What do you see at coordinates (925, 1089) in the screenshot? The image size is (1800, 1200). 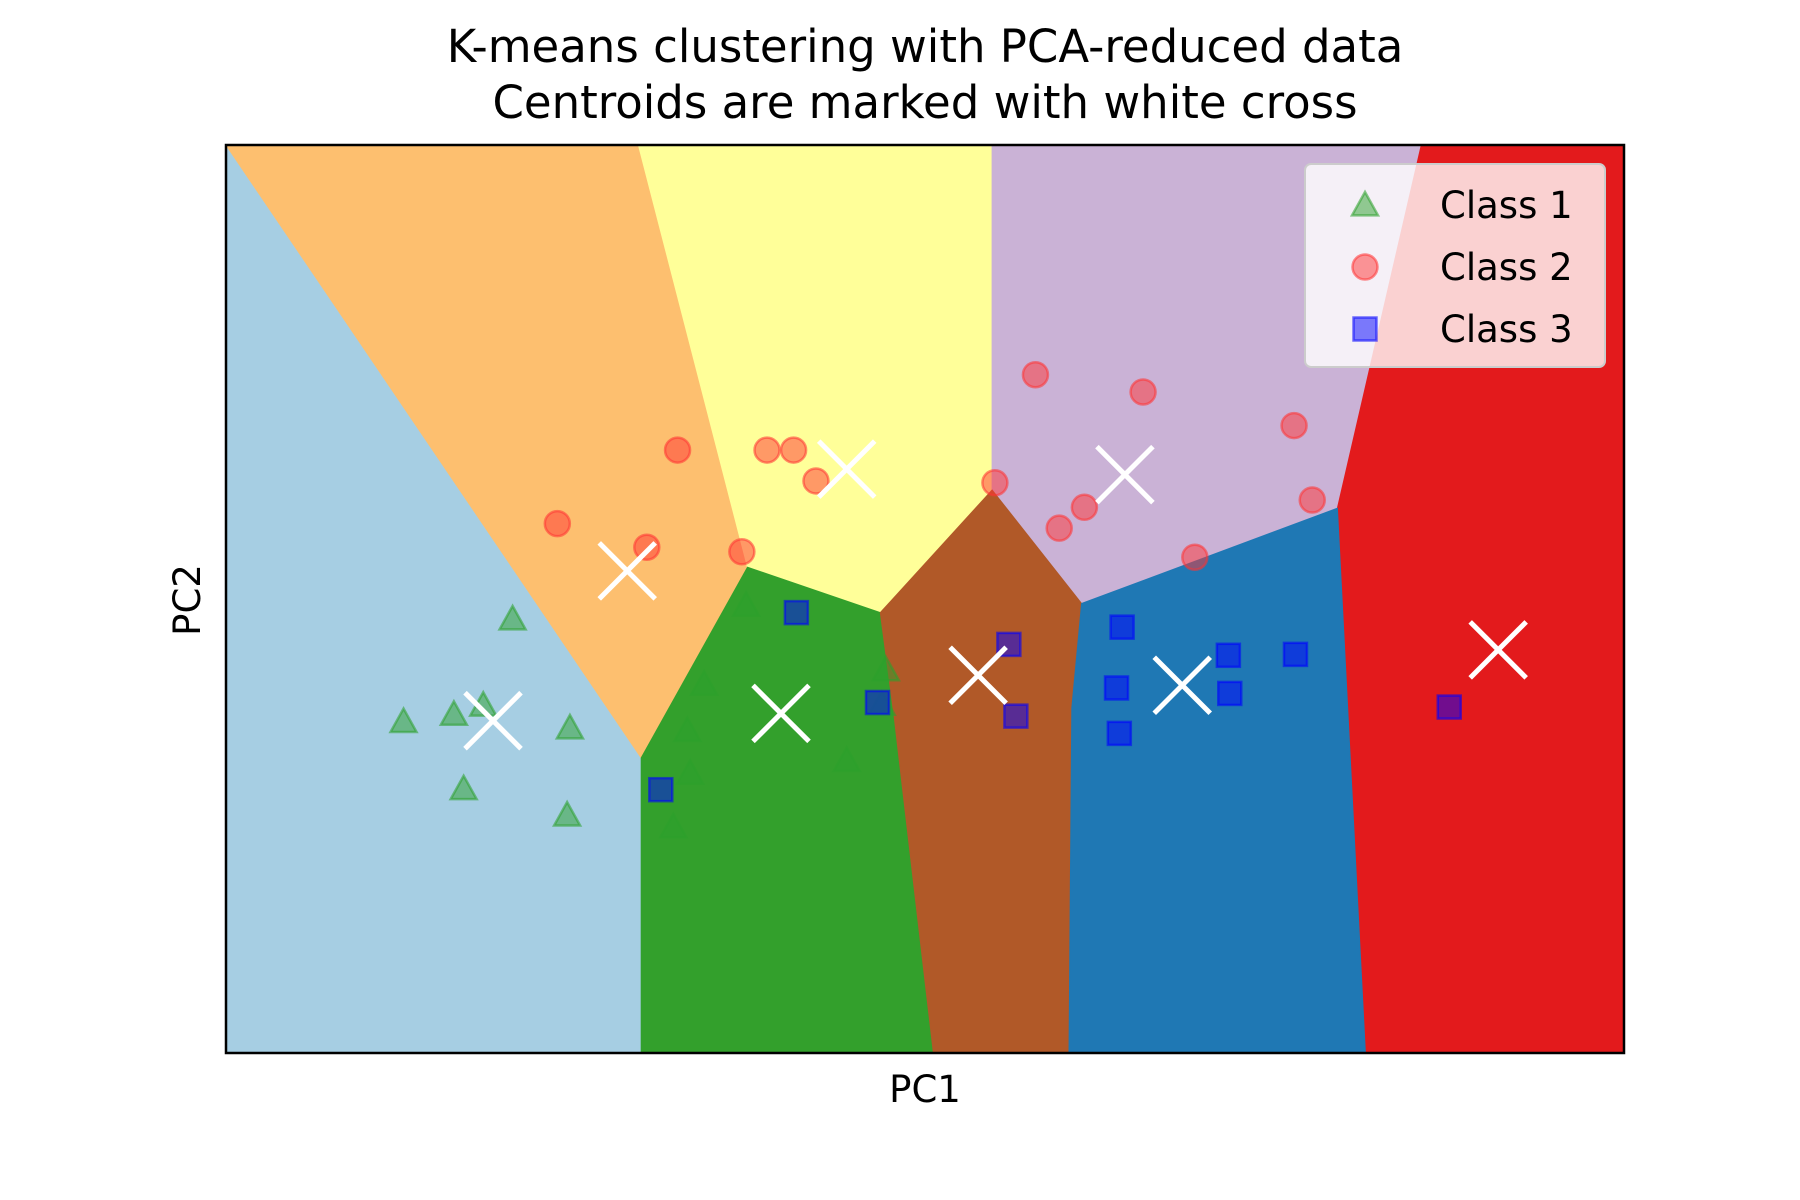 I see `x-axis-label: PC1` at bounding box center [925, 1089].